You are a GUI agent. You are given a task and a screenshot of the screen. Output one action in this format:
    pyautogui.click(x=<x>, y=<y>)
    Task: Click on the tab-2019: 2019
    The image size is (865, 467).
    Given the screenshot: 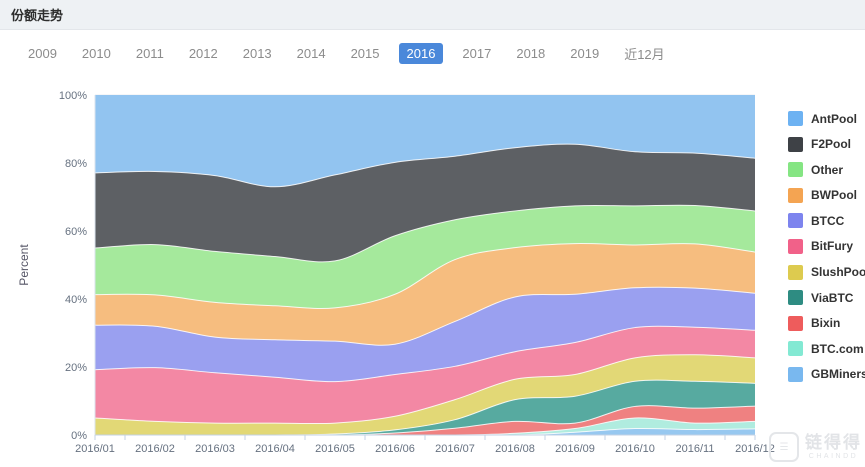 What is the action you would take?
    pyautogui.click(x=585, y=53)
    